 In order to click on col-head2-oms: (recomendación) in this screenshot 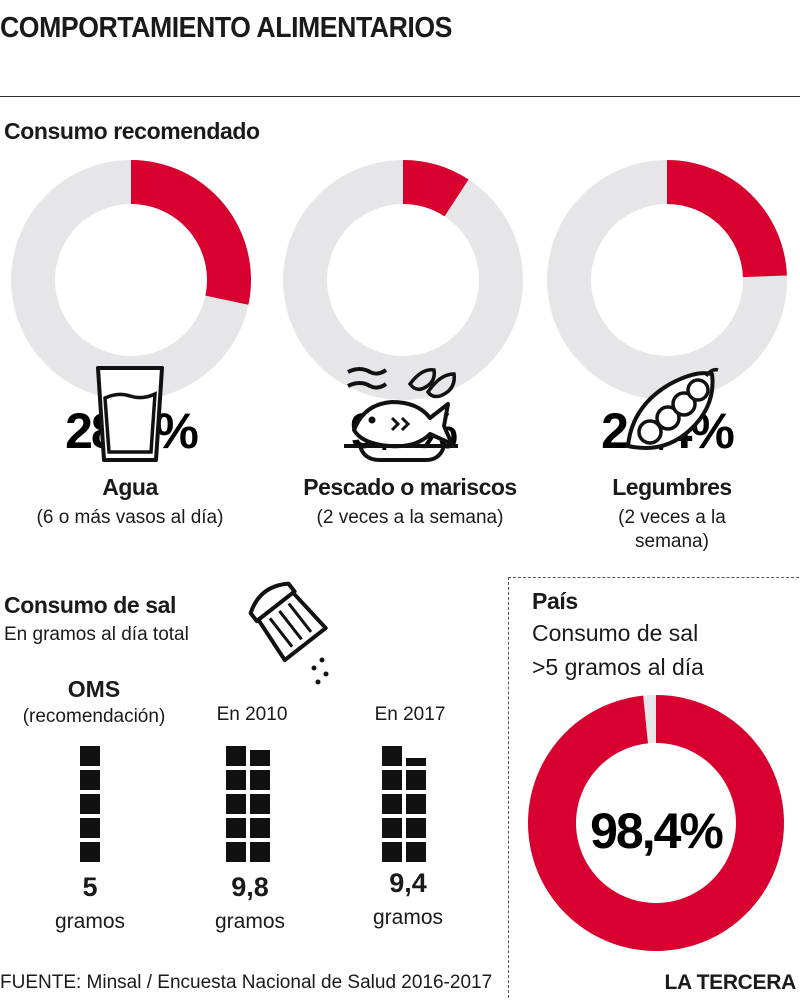, I will do `click(94, 716)`.